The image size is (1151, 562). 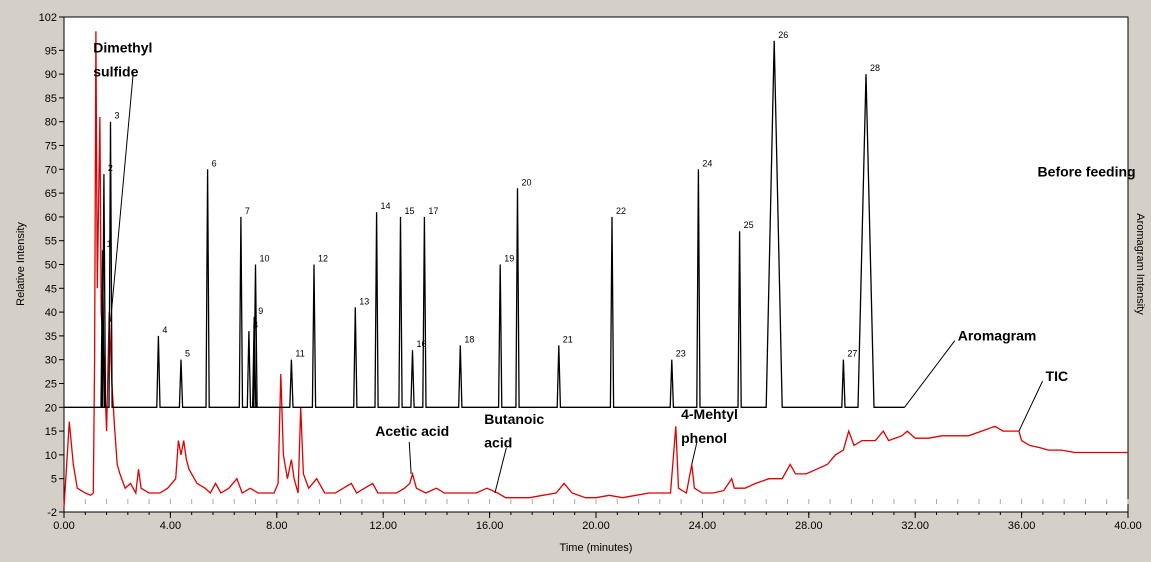 What do you see at coordinates (412, 431) in the screenshot?
I see `annotation-text: Acetic acid` at bounding box center [412, 431].